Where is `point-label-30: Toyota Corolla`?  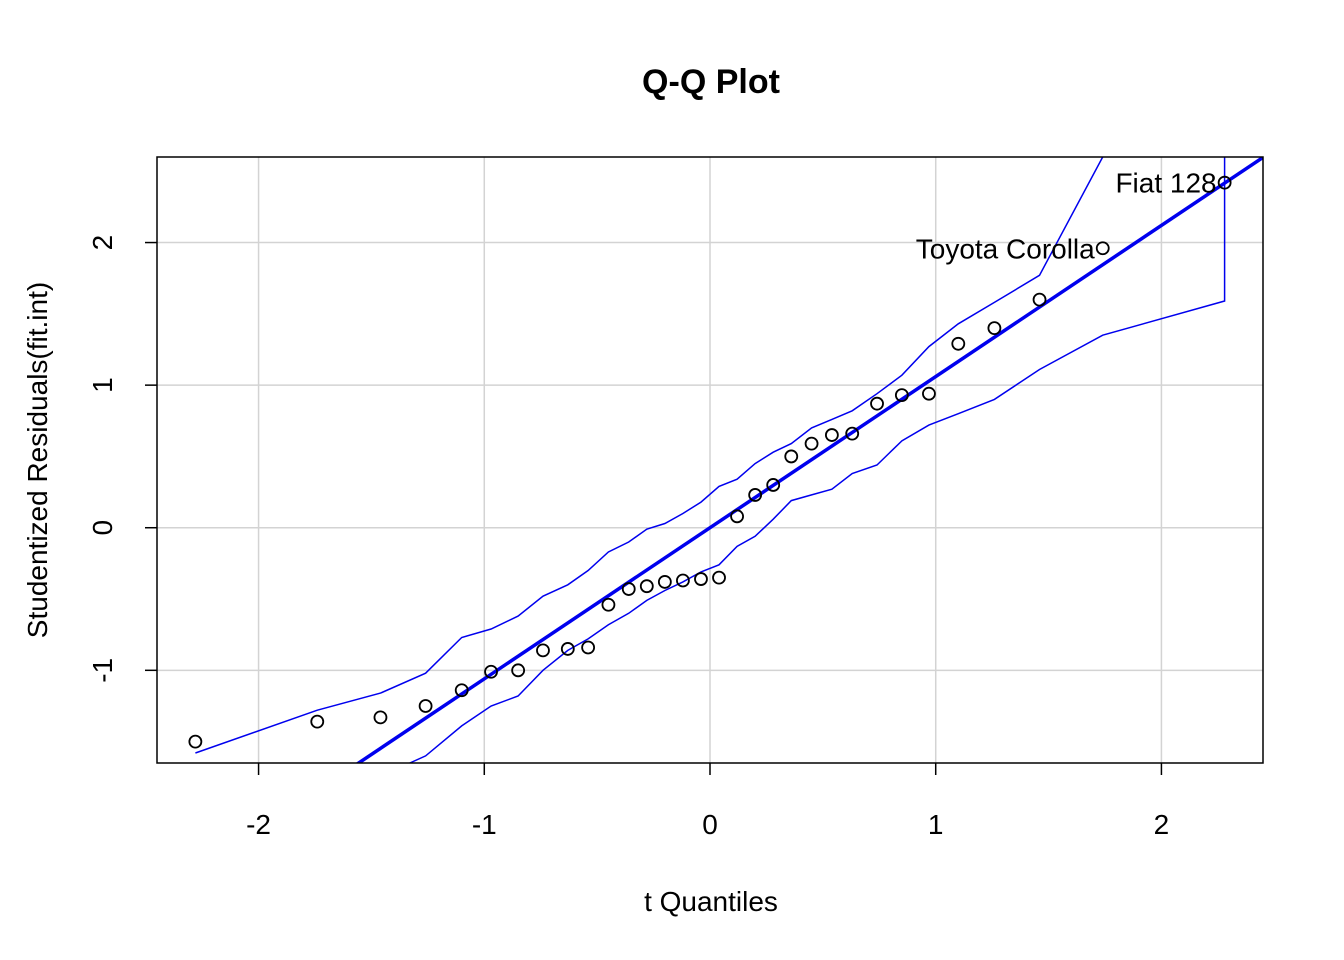 point-label-30: Toyota Corolla is located at coordinates (1005, 248).